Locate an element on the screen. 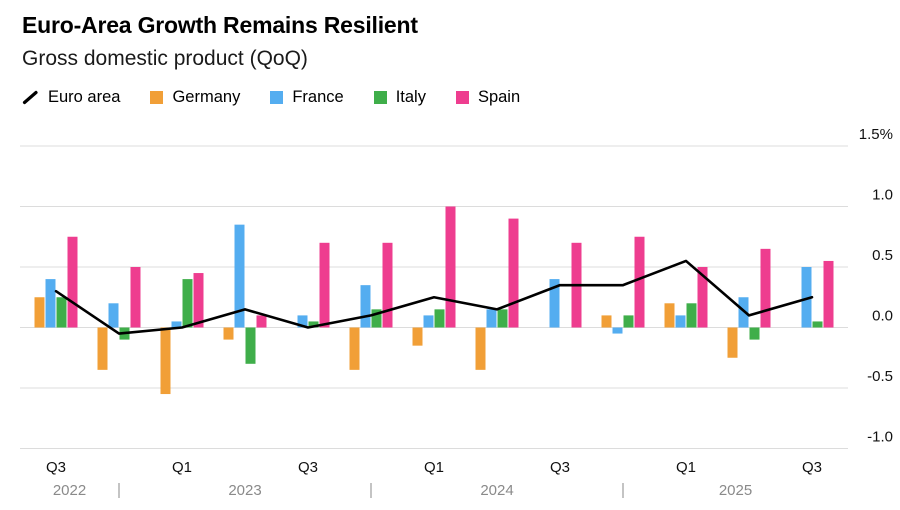 Image resolution: width=900 pixels, height=510 pixels. y-axis-label: 1.5% is located at coordinates (876, 134).